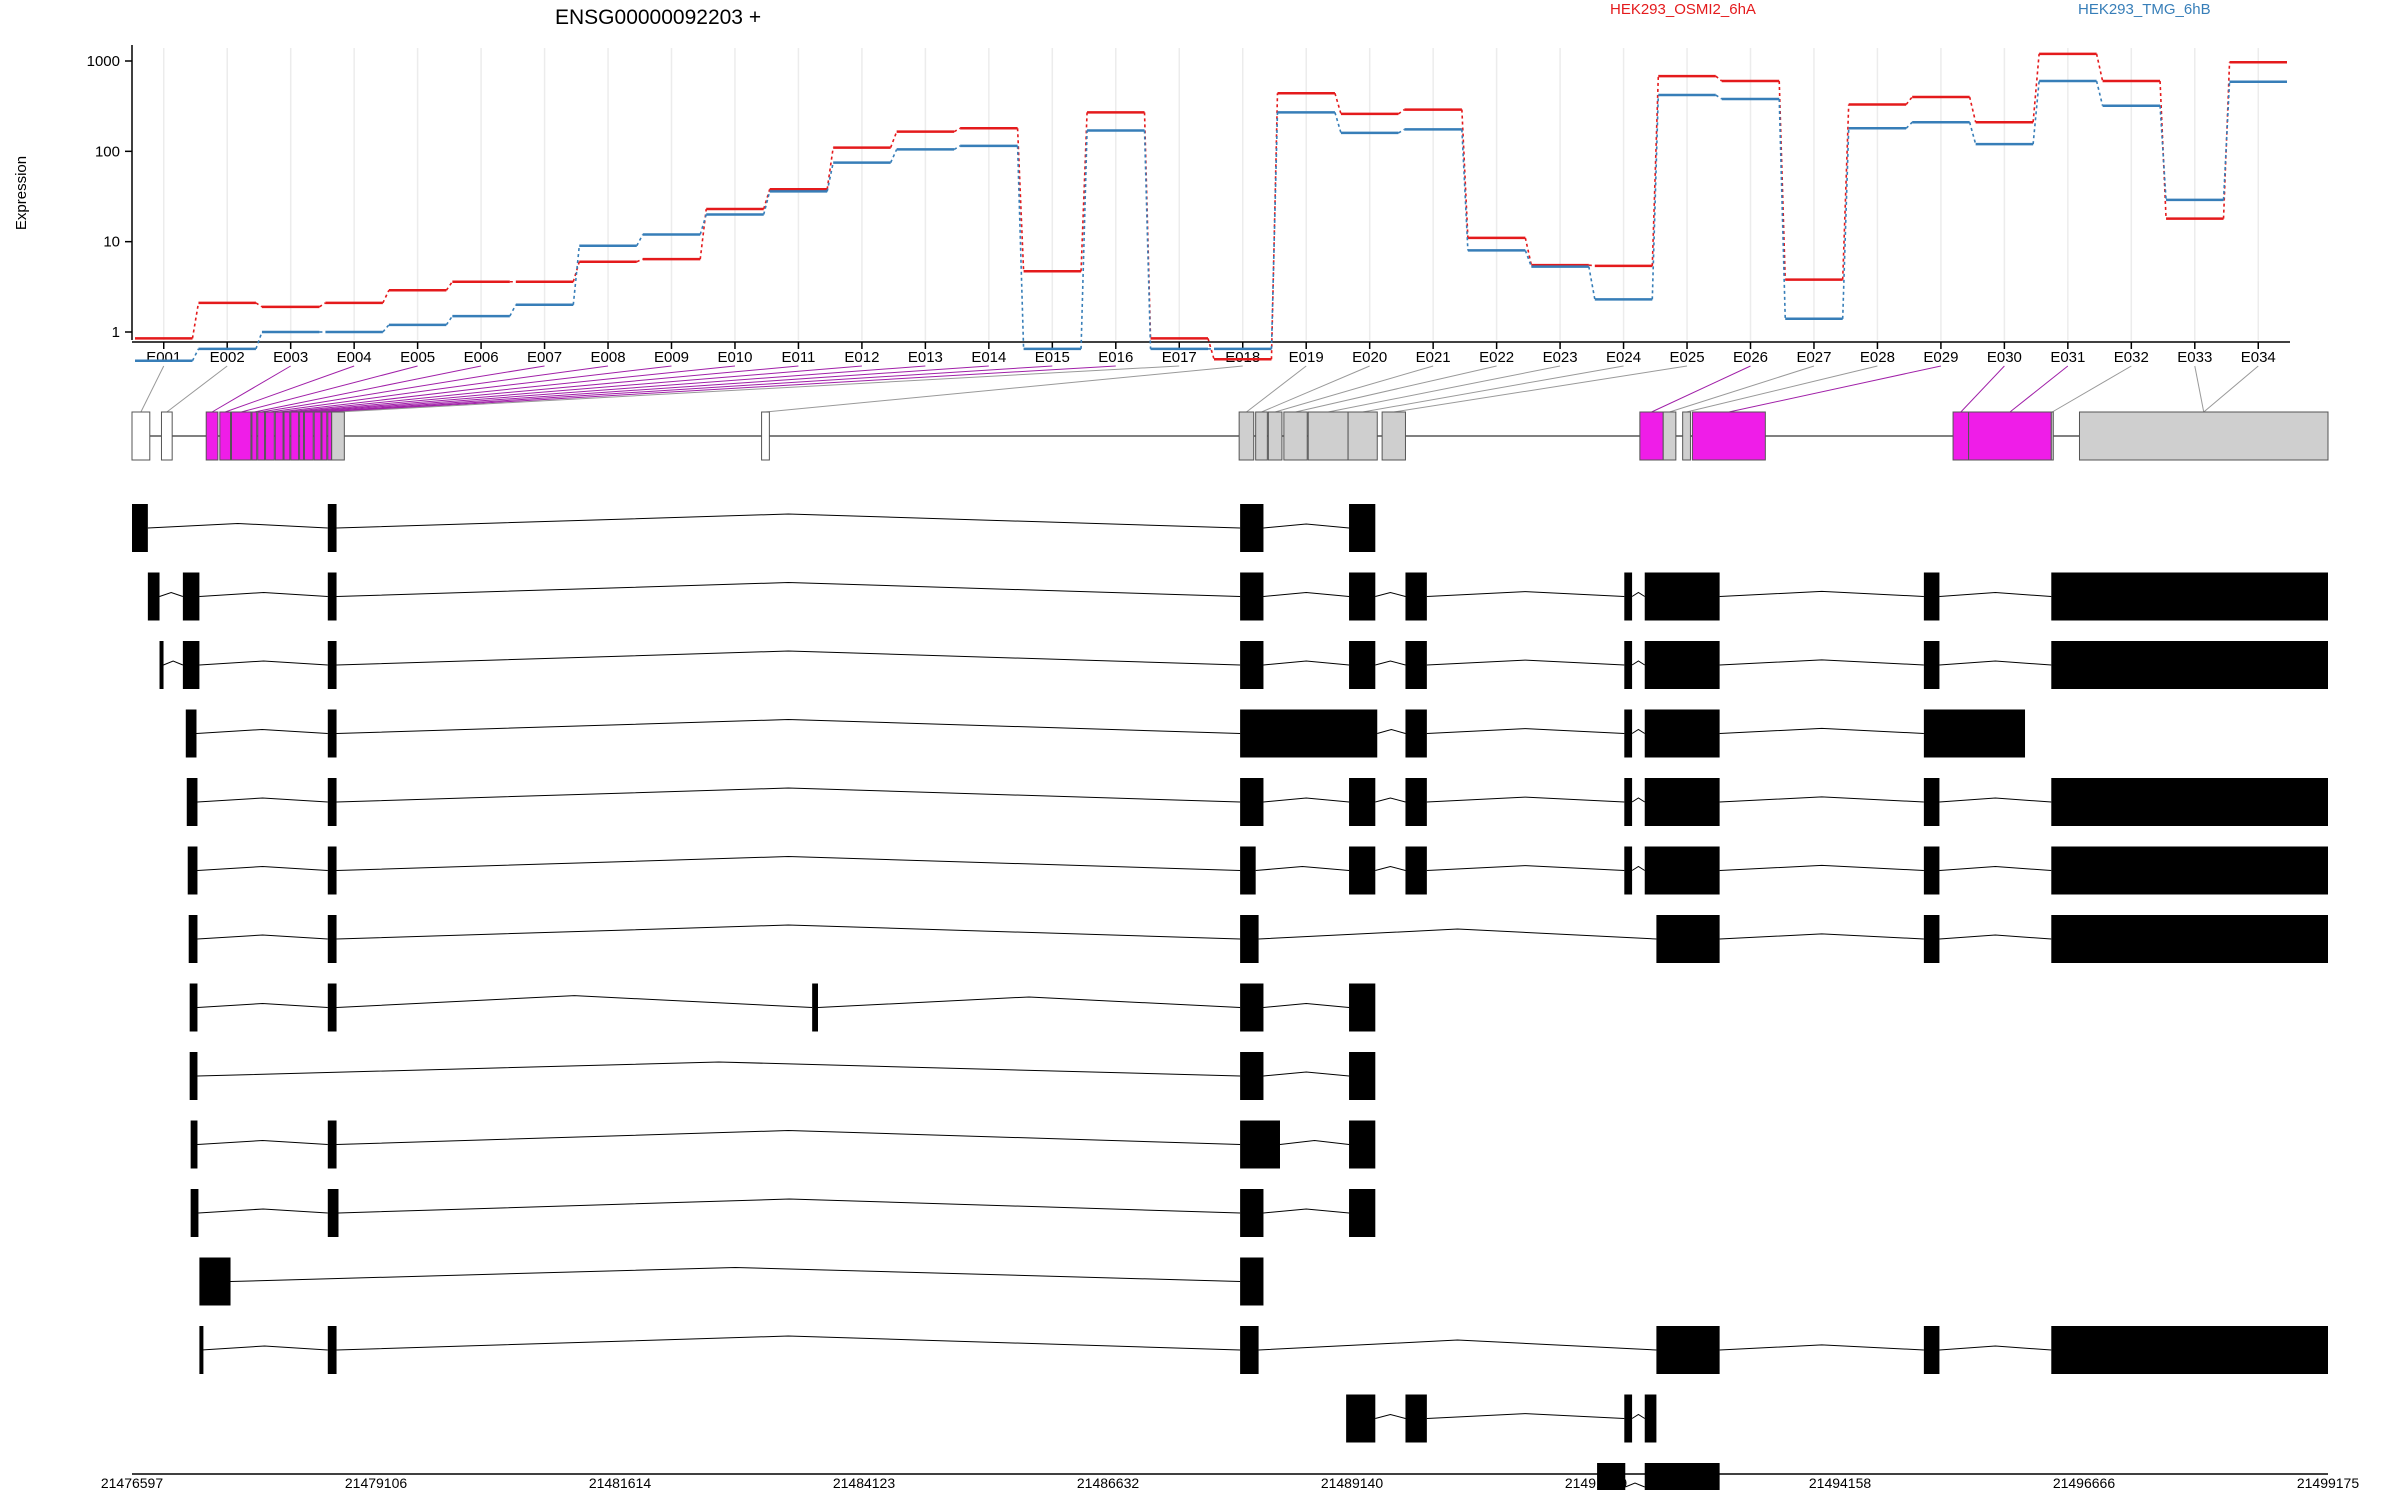 Image resolution: width=2400 pixels, height=1490 pixels. What do you see at coordinates (227, 357) in the screenshot?
I see `exon-label: E002` at bounding box center [227, 357].